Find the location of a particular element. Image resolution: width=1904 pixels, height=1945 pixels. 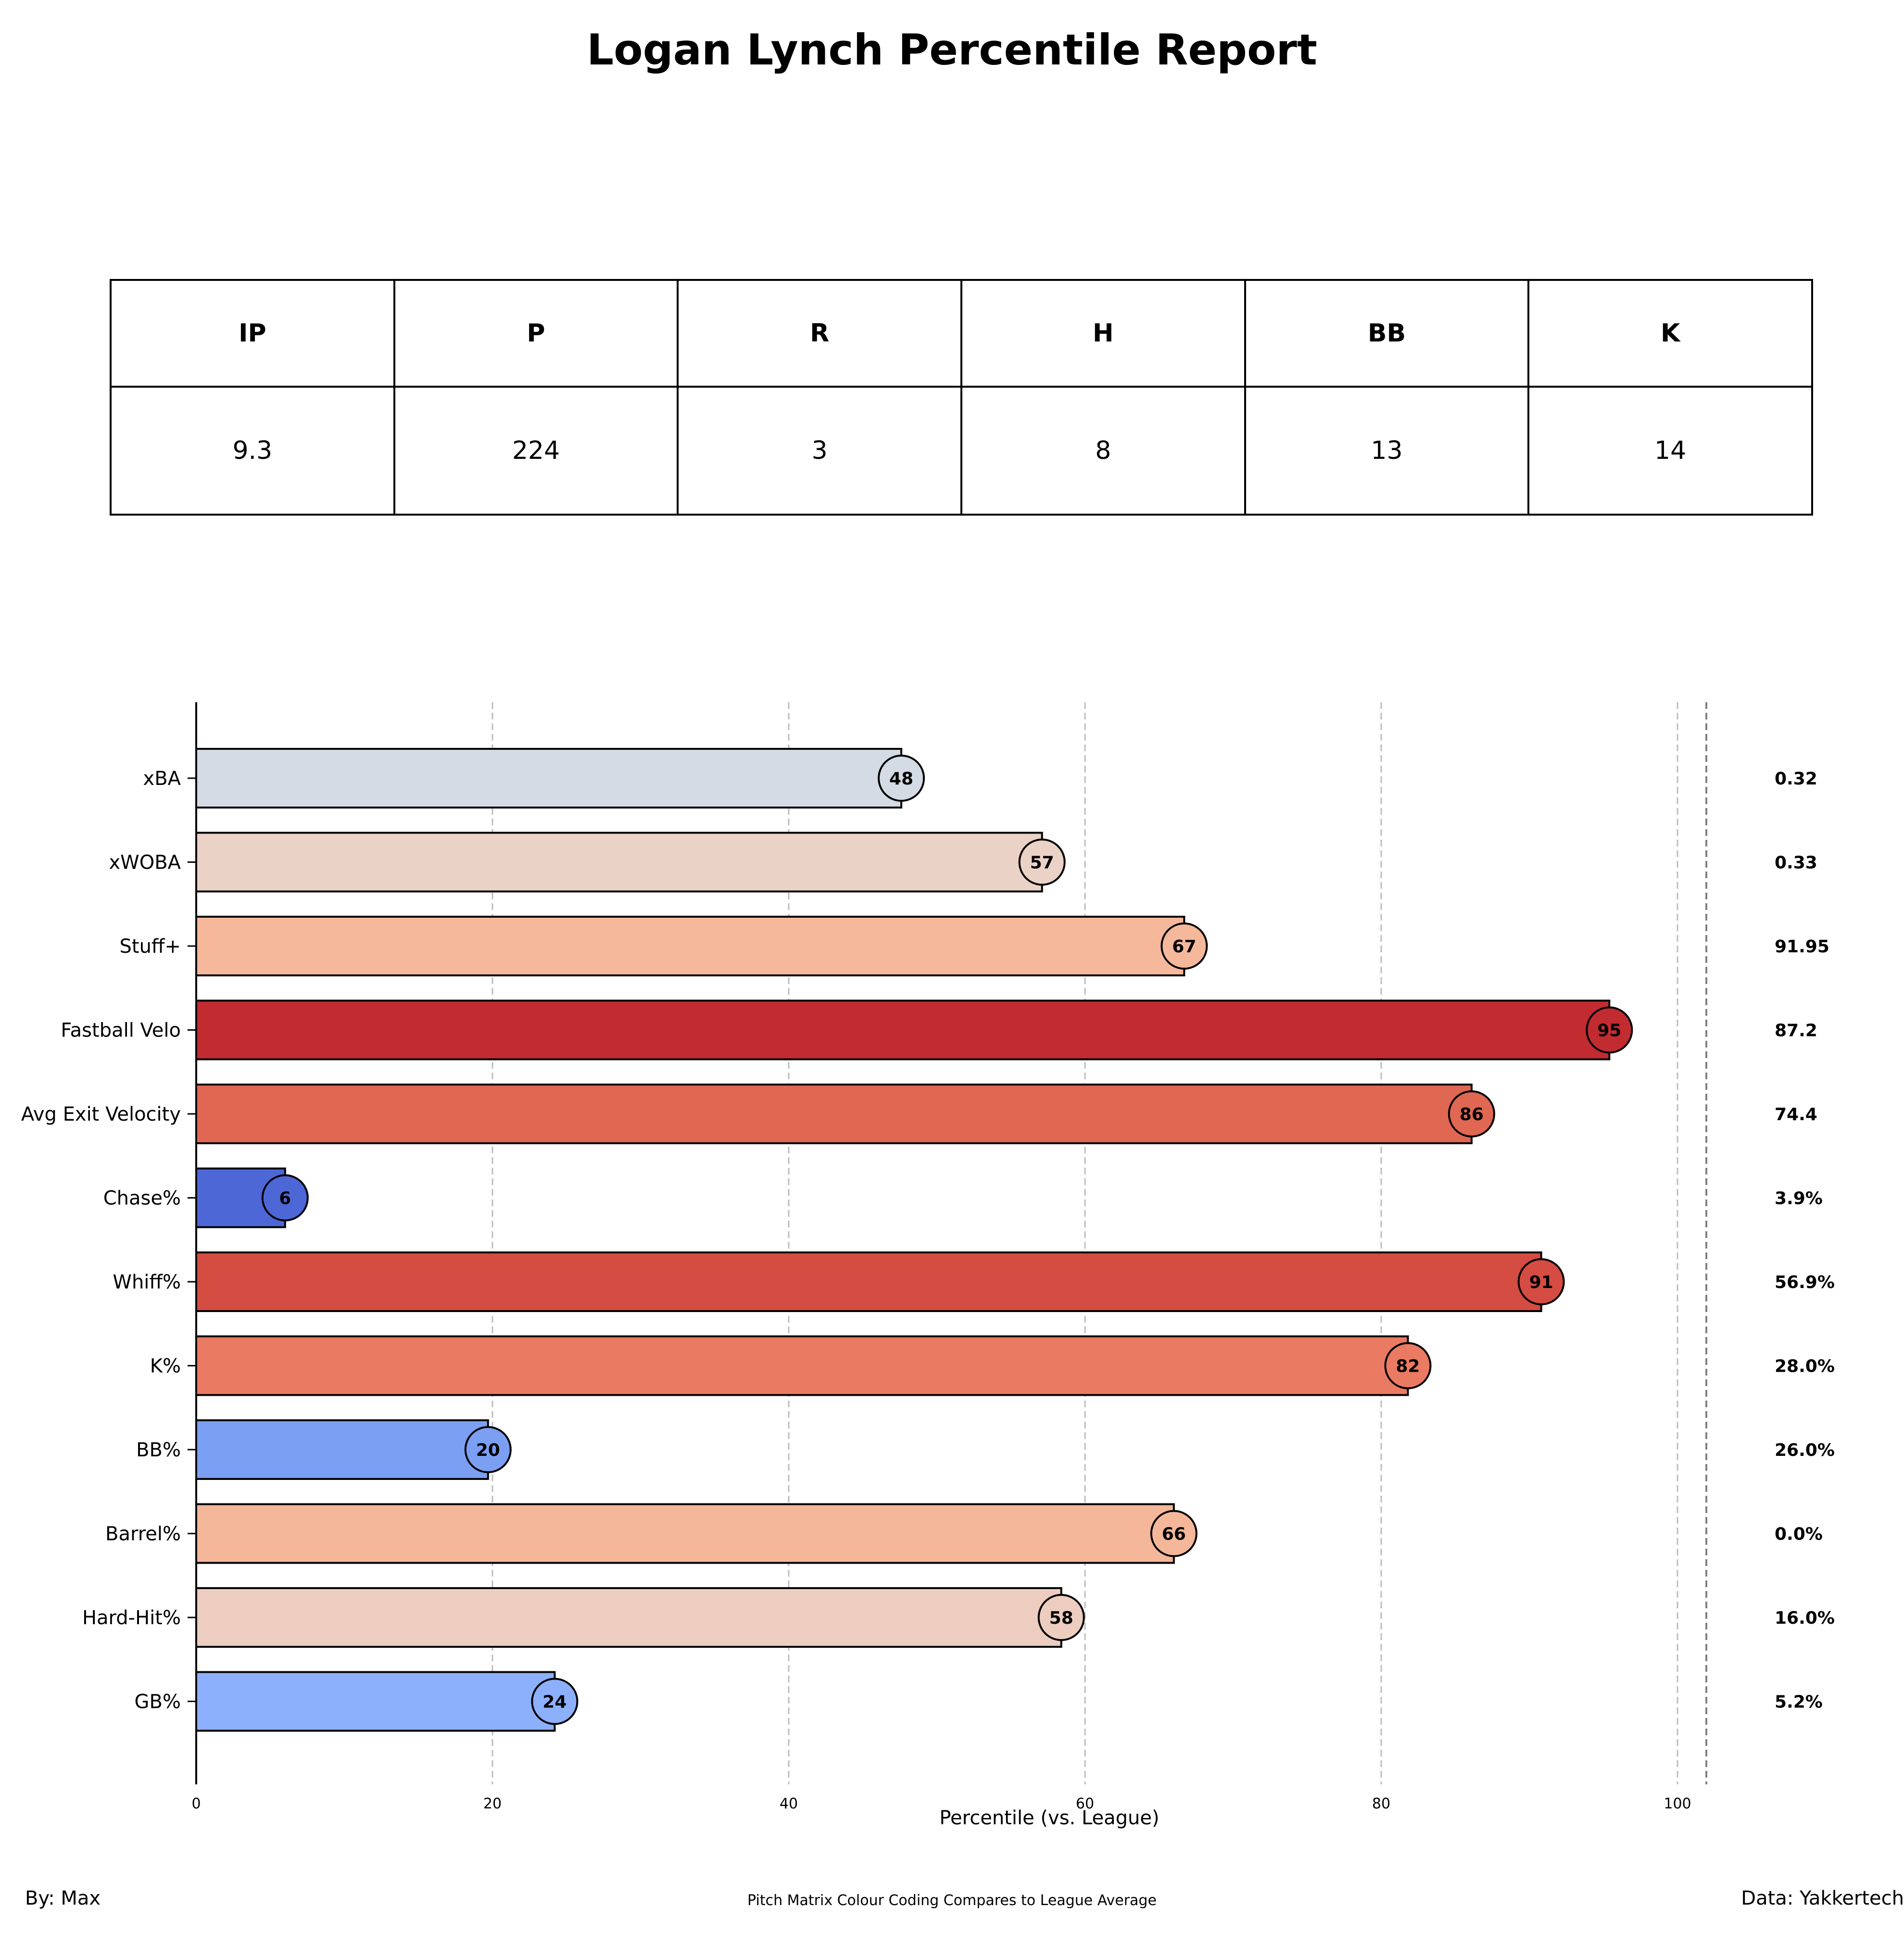

percentile-label: 48 is located at coordinates (901, 779).